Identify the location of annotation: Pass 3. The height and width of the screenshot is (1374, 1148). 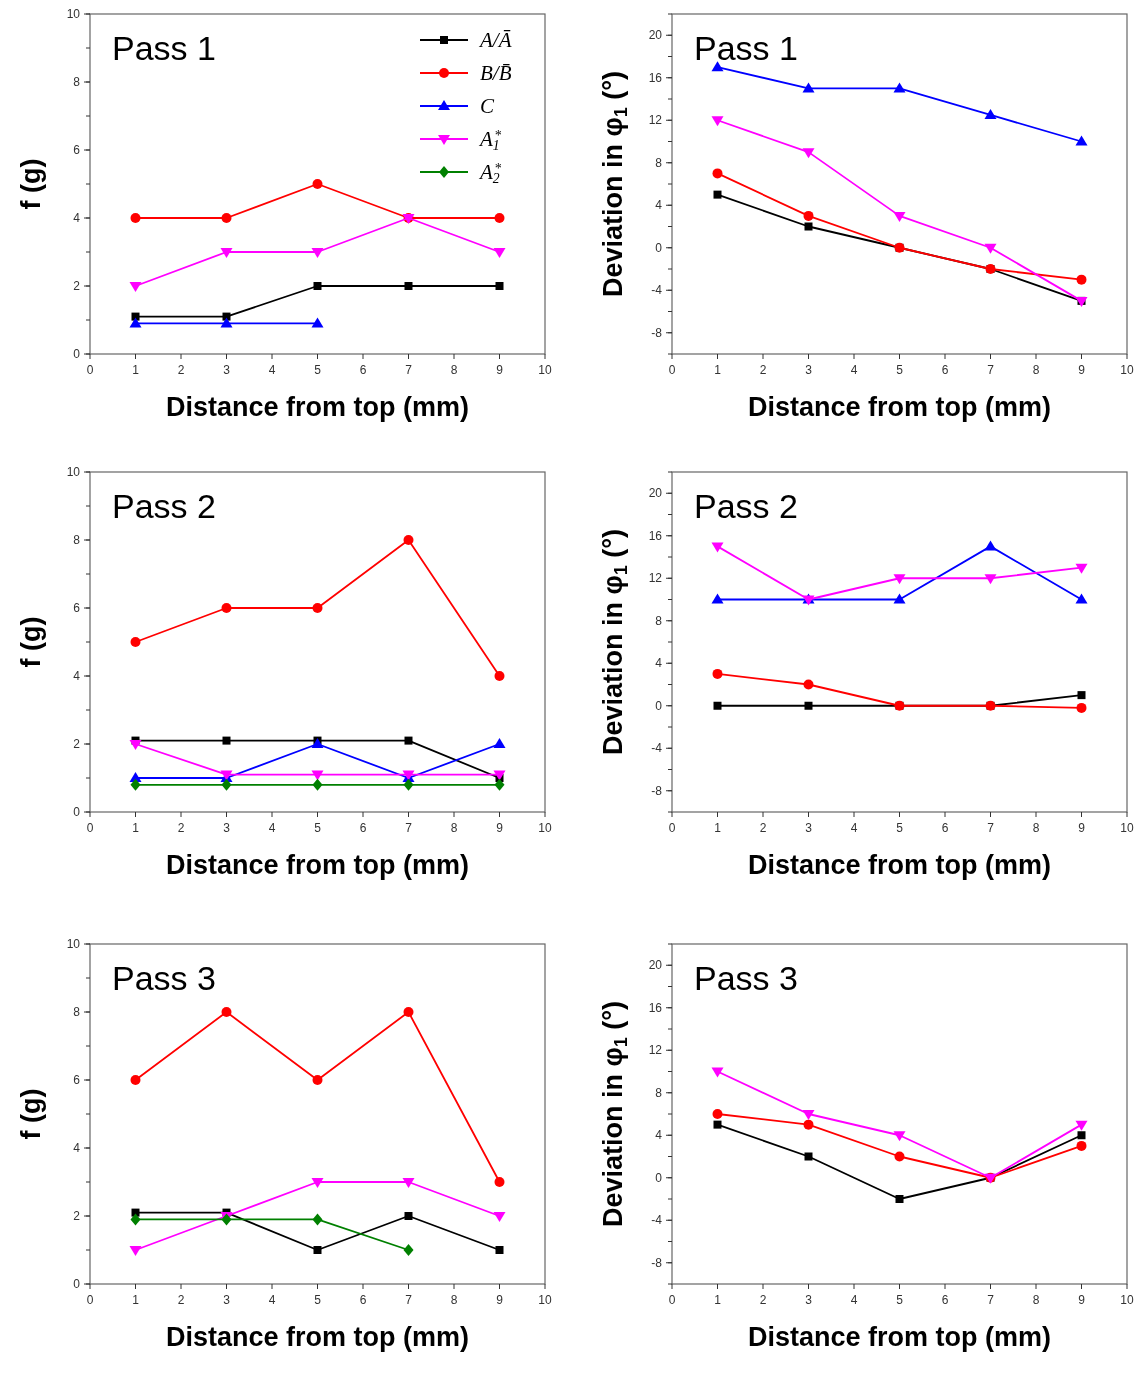
(164, 978).